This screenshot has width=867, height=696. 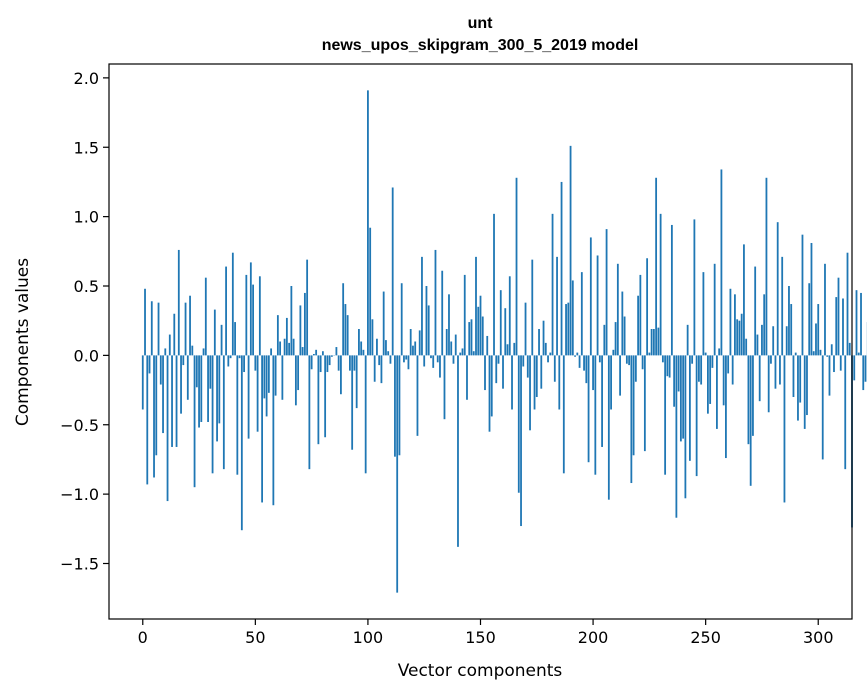 What do you see at coordinates (143, 637) in the screenshot?
I see `x-tick-label-0: 0` at bounding box center [143, 637].